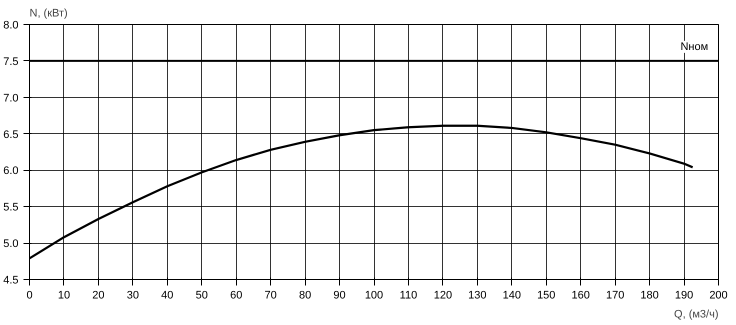 This screenshot has width=736, height=325. Describe the element at coordinates (11, 244) in the screenshot. I see `y-tick-label: 5.0` at that location.